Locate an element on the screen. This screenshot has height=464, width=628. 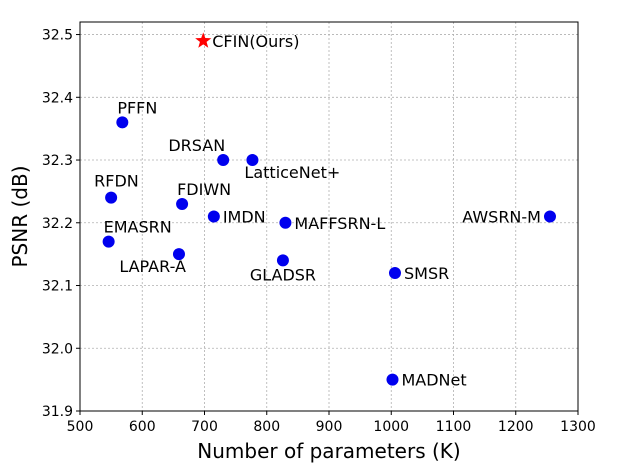
label-cfin-ours: CFIN(Ours) is located at coordinates (255, 41).